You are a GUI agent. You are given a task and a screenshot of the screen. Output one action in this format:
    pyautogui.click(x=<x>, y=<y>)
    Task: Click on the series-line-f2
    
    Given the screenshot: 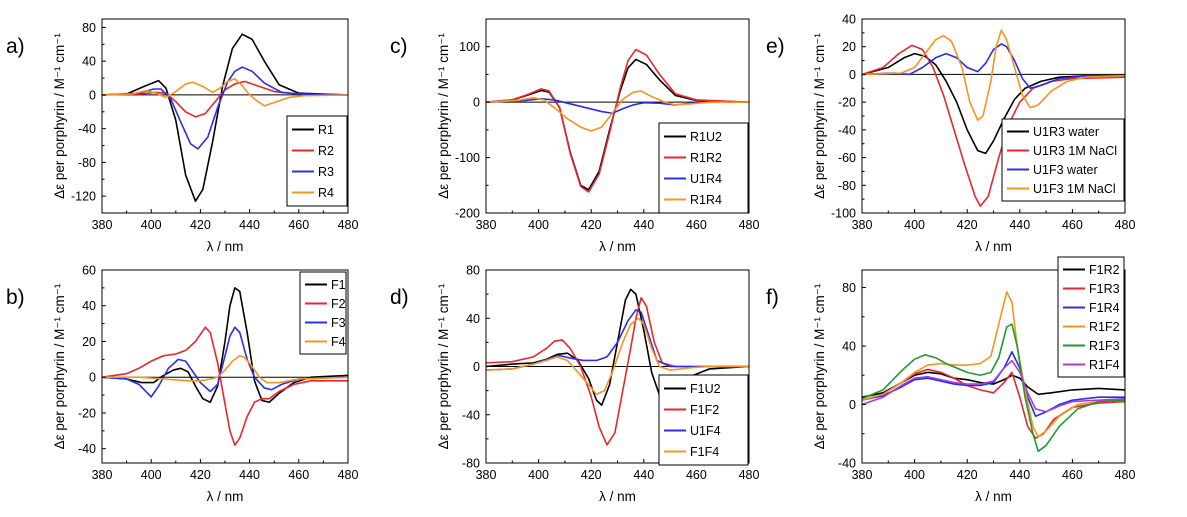 What is the action you would take?
    pyautogui.click(x=225, y=386)
    